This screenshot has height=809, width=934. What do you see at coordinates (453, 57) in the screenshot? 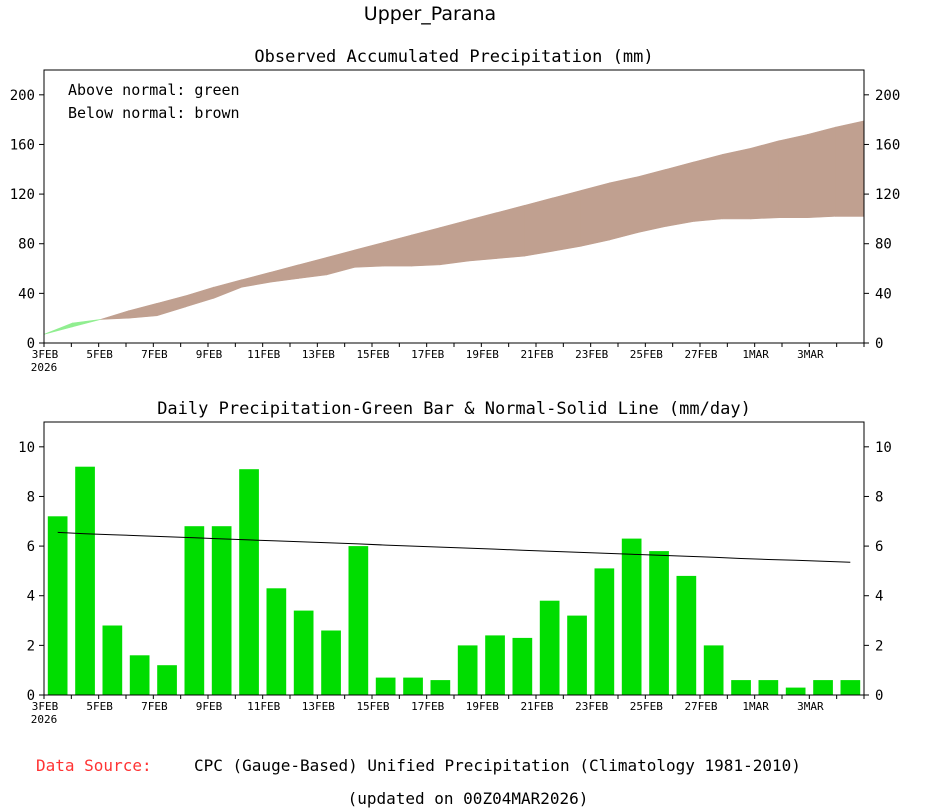
I see `accum-title: Observed Accumulated Precipitation (mm)` at bounding box center [453, 57].